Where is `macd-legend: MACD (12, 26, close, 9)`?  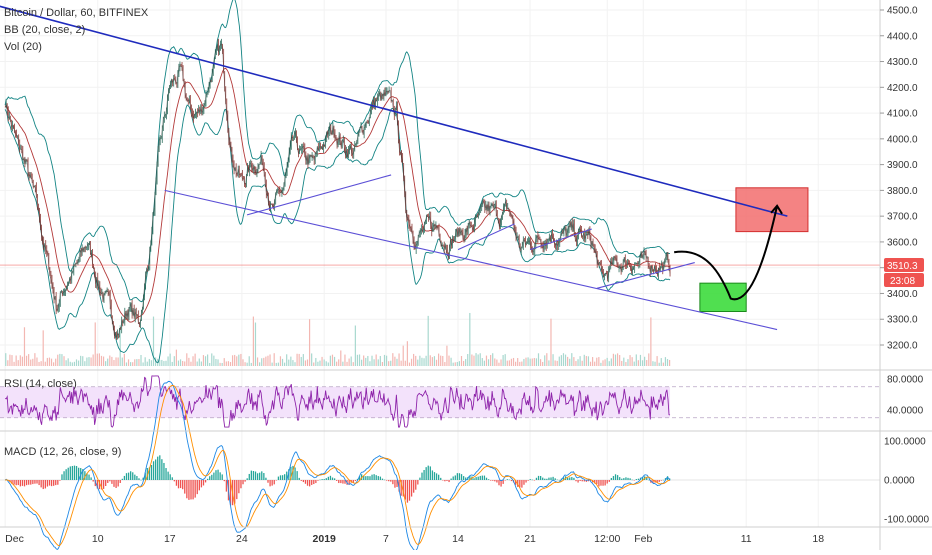 macd-legend: MACD (12, 26, close, 9) is located at coordinates (62, 452).